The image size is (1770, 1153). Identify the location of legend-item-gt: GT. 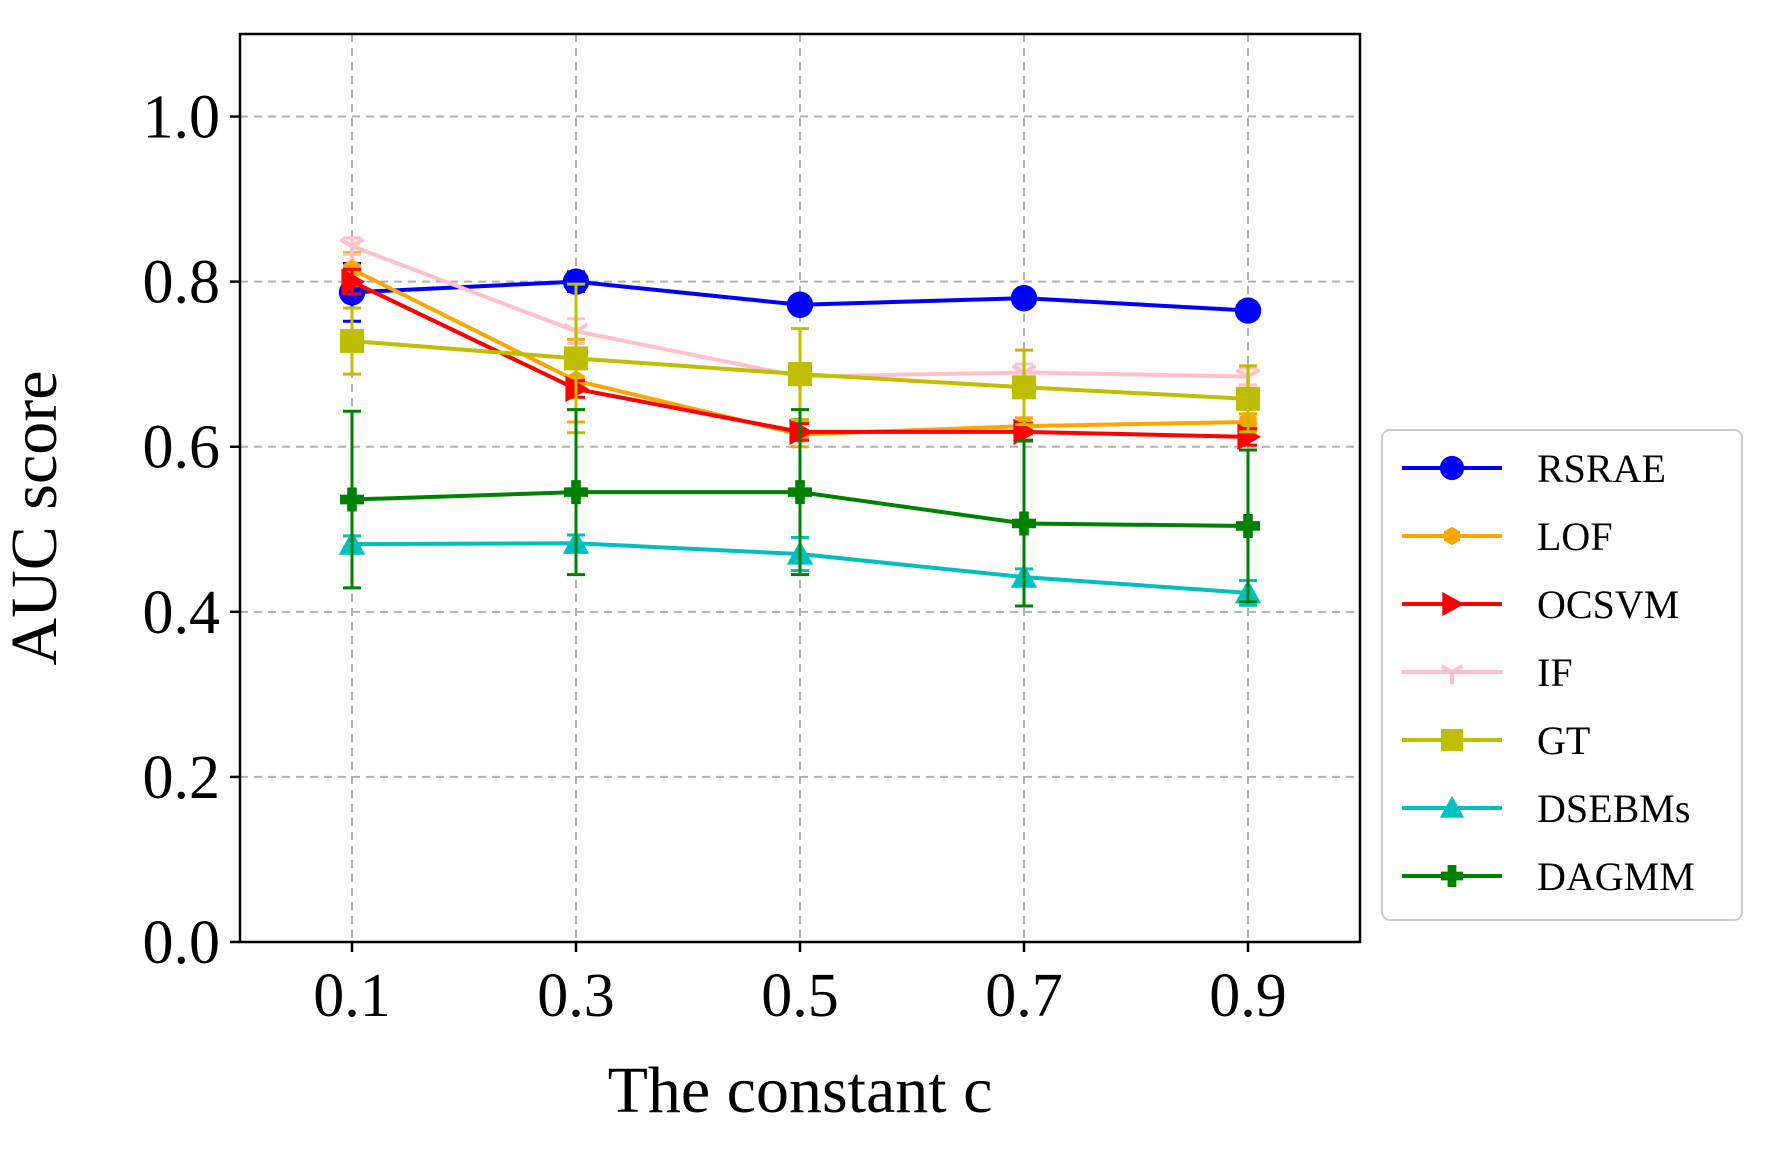
(1496, 740).